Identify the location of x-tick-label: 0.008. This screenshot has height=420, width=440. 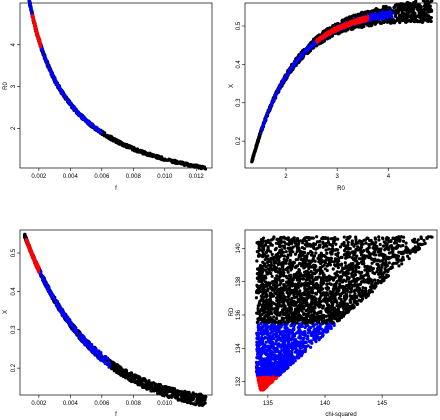
(134, 177).